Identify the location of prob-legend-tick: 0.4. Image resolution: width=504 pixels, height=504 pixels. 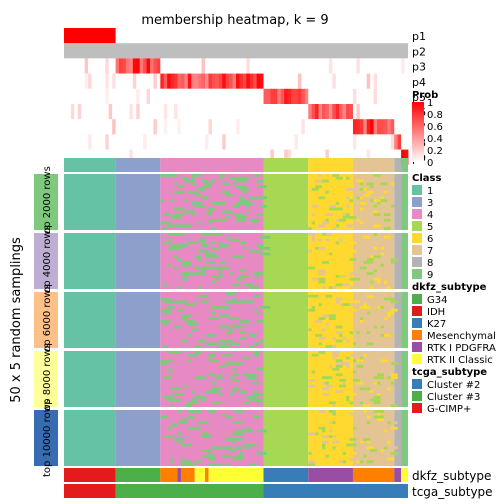
(435, 139).